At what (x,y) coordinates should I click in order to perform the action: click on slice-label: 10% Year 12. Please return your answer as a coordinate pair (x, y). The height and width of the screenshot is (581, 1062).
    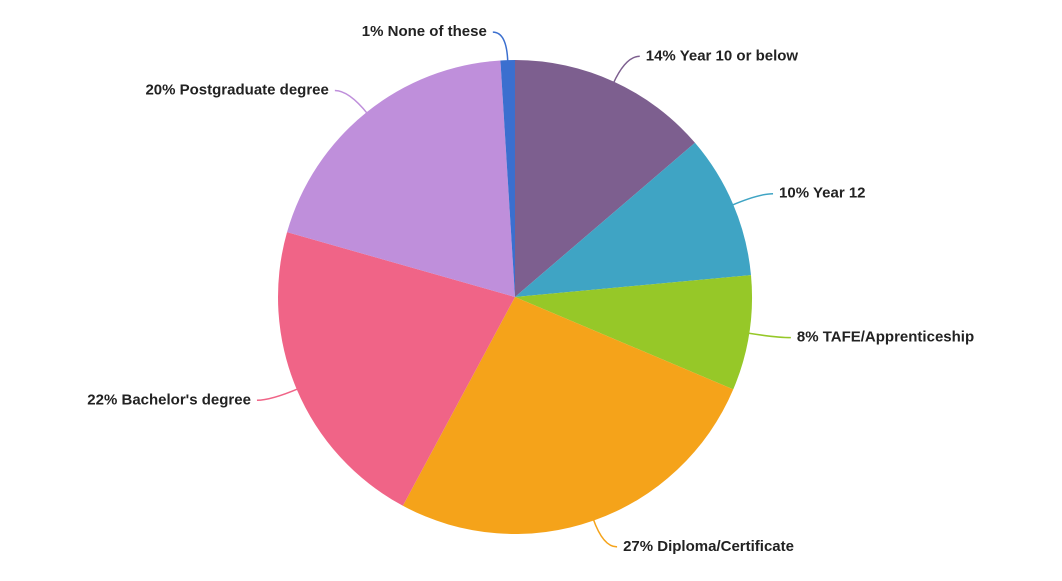
    Looking at the image, I should click on (822, 193).